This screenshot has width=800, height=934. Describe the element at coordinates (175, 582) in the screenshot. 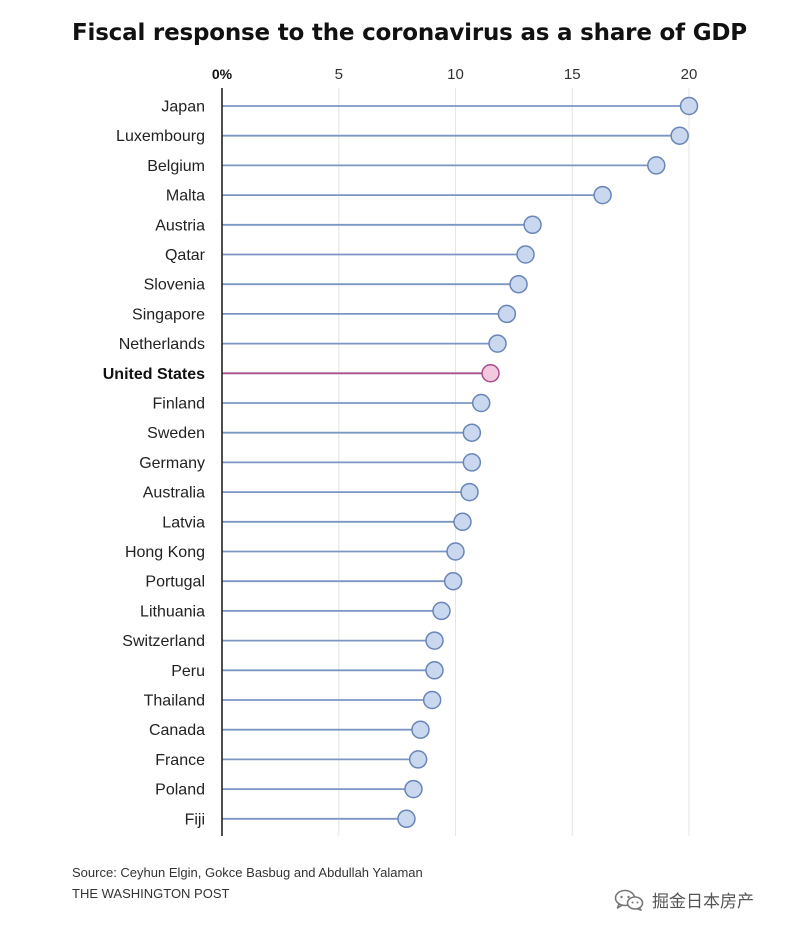

I see `category-label: Portugal` at that location.